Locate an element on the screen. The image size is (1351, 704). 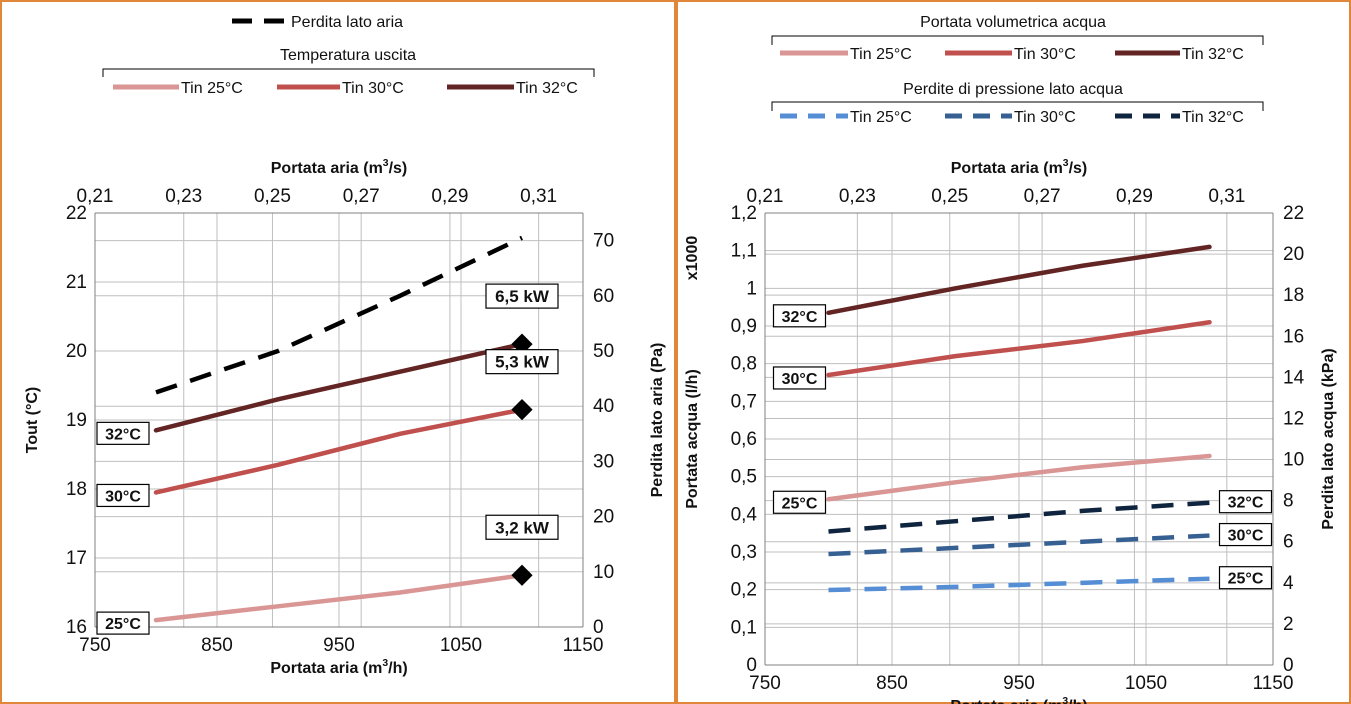
y-axis-title: Tout (°C) is located at coordinates (32, 420).